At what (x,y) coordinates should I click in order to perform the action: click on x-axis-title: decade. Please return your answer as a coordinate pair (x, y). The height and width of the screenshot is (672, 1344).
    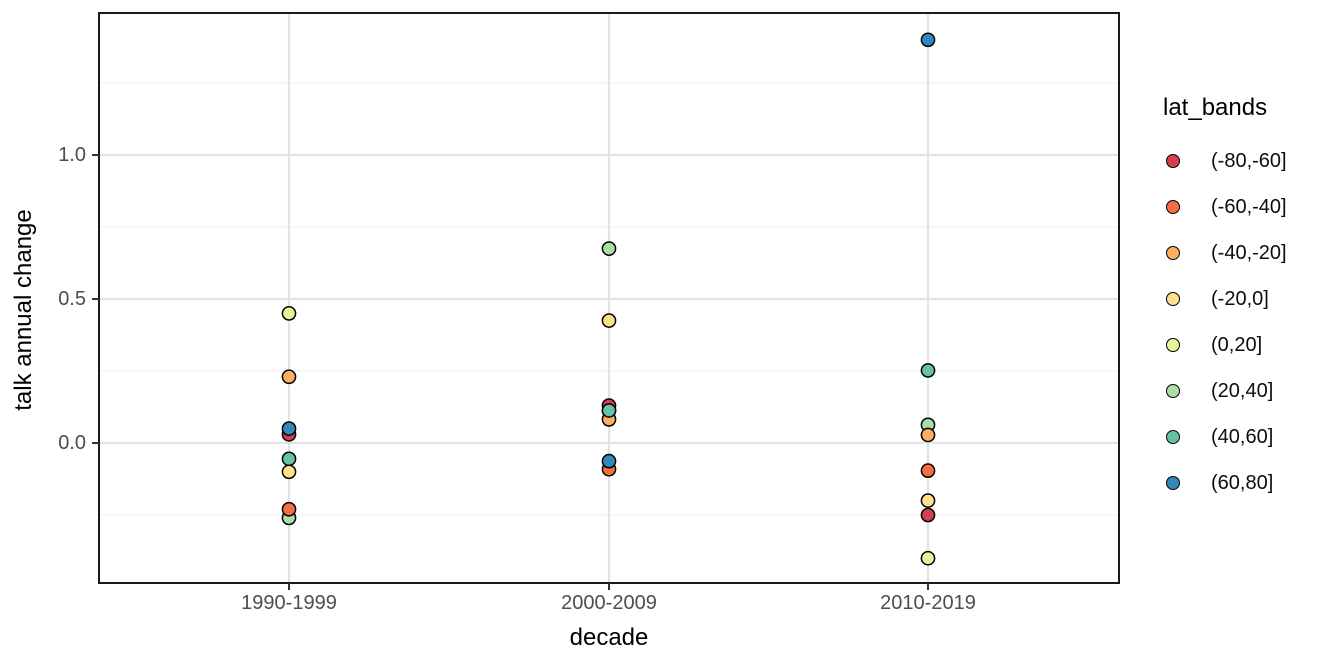
    Looking at the image, I should click on (609, 637).